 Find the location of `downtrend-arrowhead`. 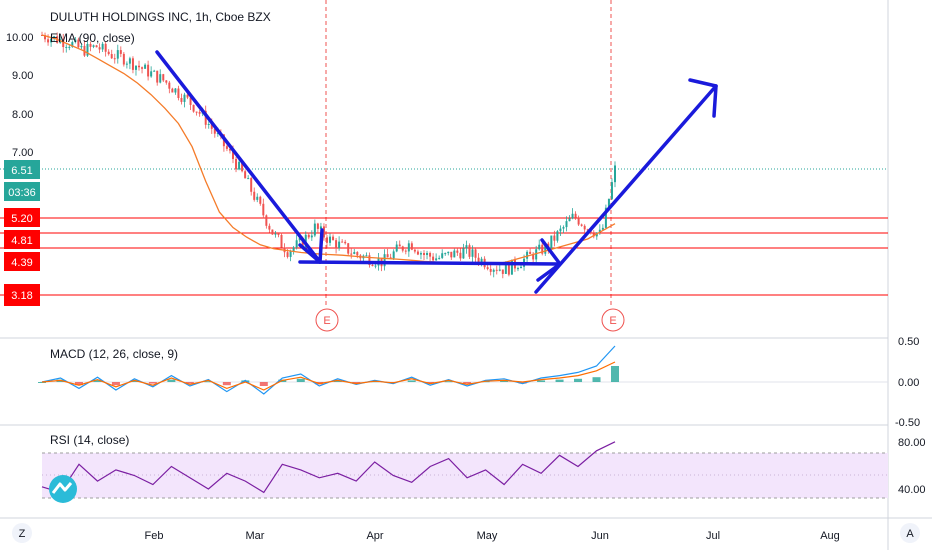

downtrend-arrowhead is located at coordinates (311, 246).